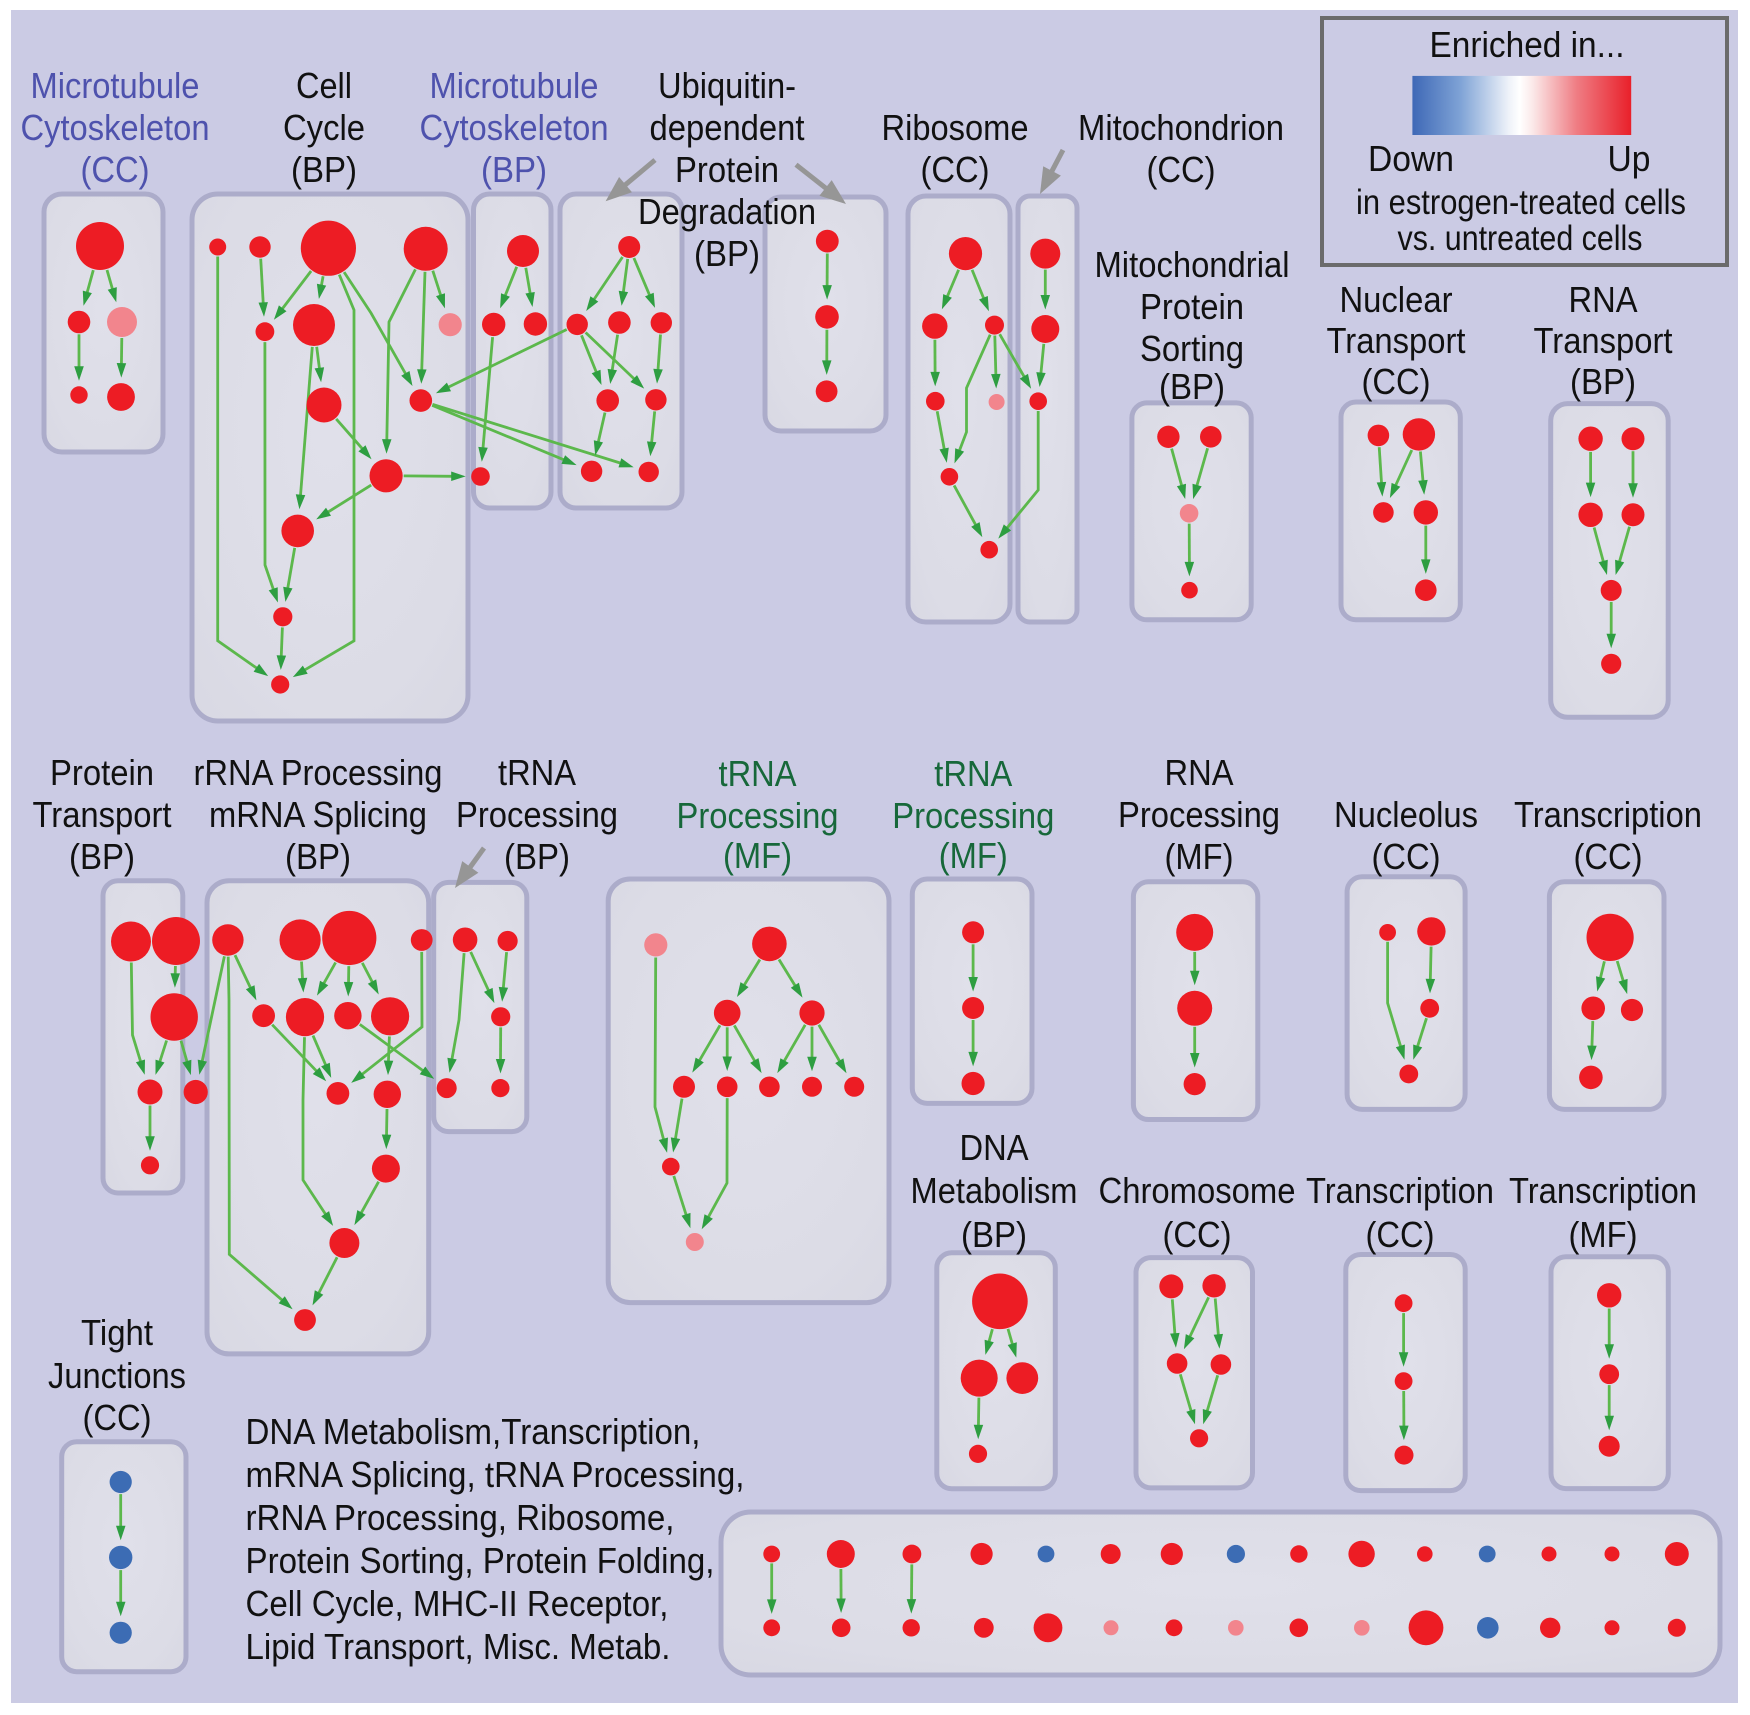 The image size is (1750, 1715). Describe the element at coordinates (117, 1332) in the screenshot. I see `svg-text: Tight` at that location.